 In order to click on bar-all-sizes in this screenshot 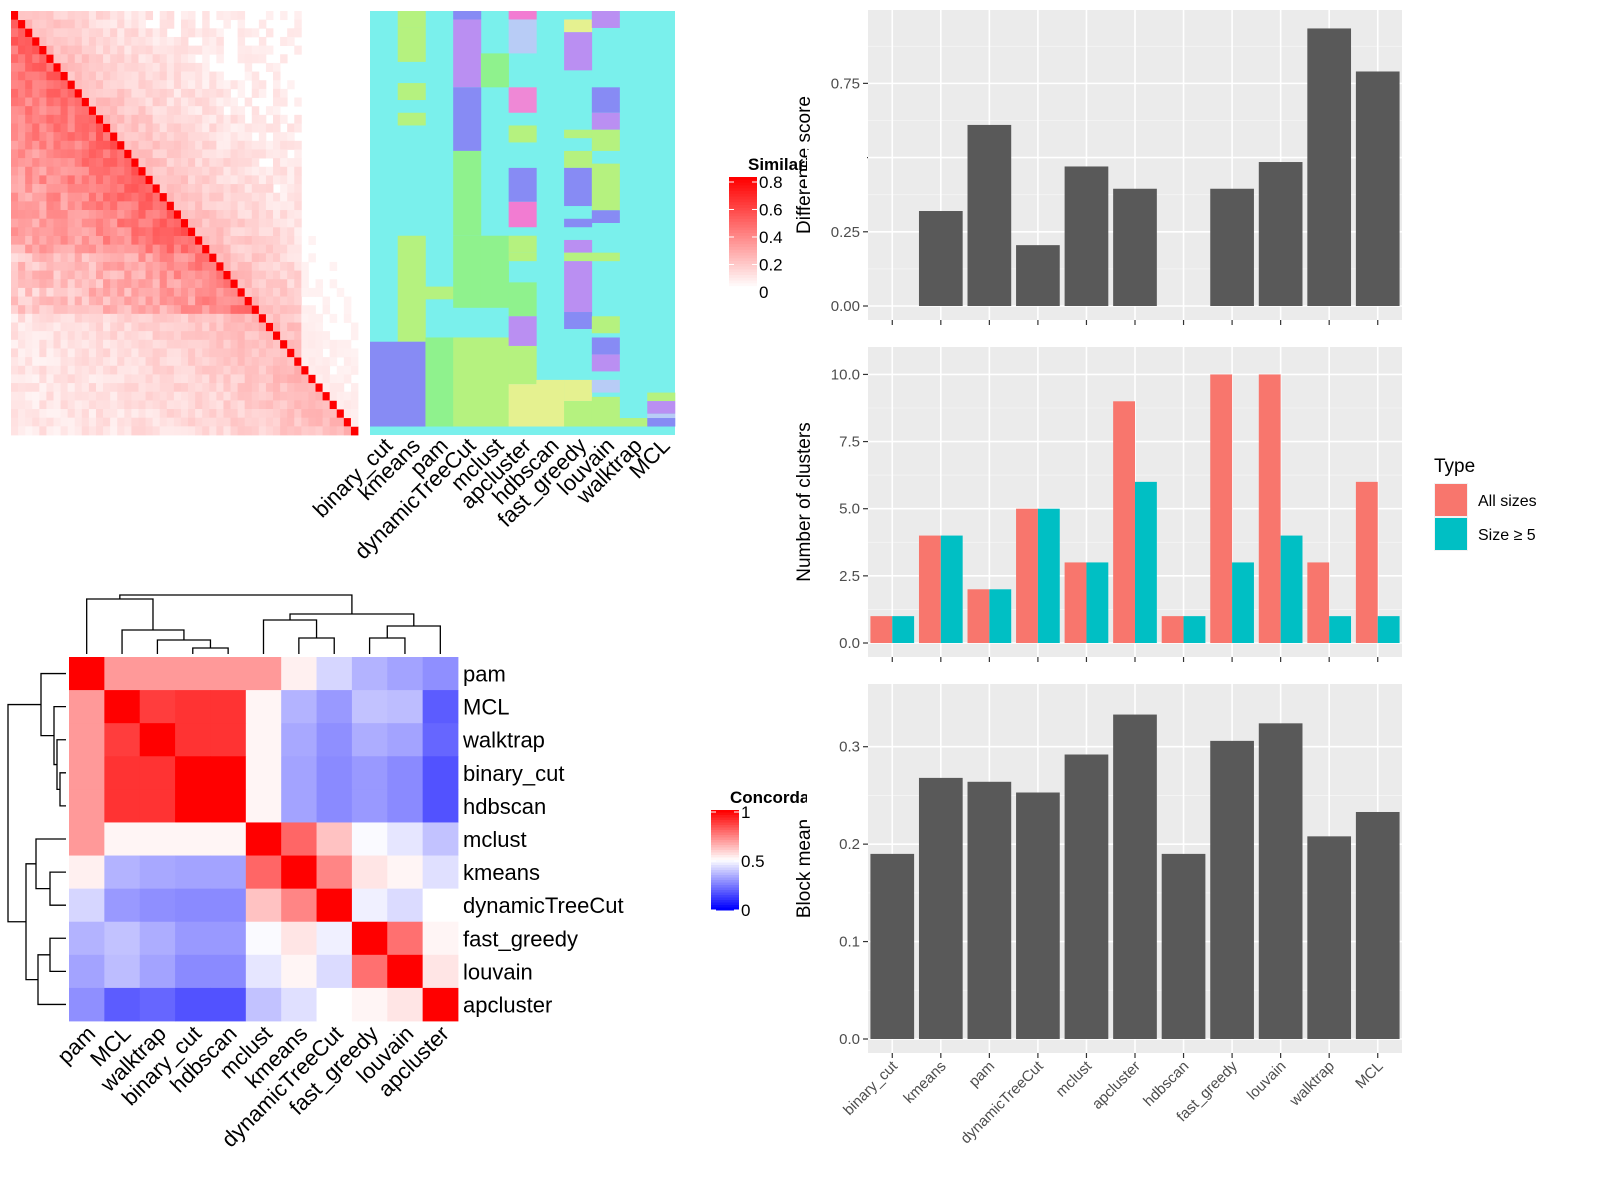, I will do `click(1075, 602)`.